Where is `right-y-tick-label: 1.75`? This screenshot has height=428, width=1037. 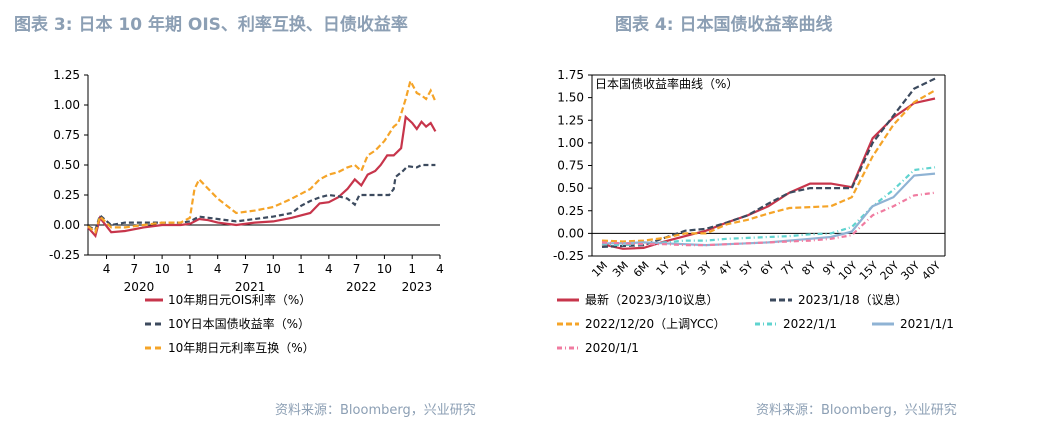
right-y-tick-label: 1.75 is located at coordinates (570, 75).